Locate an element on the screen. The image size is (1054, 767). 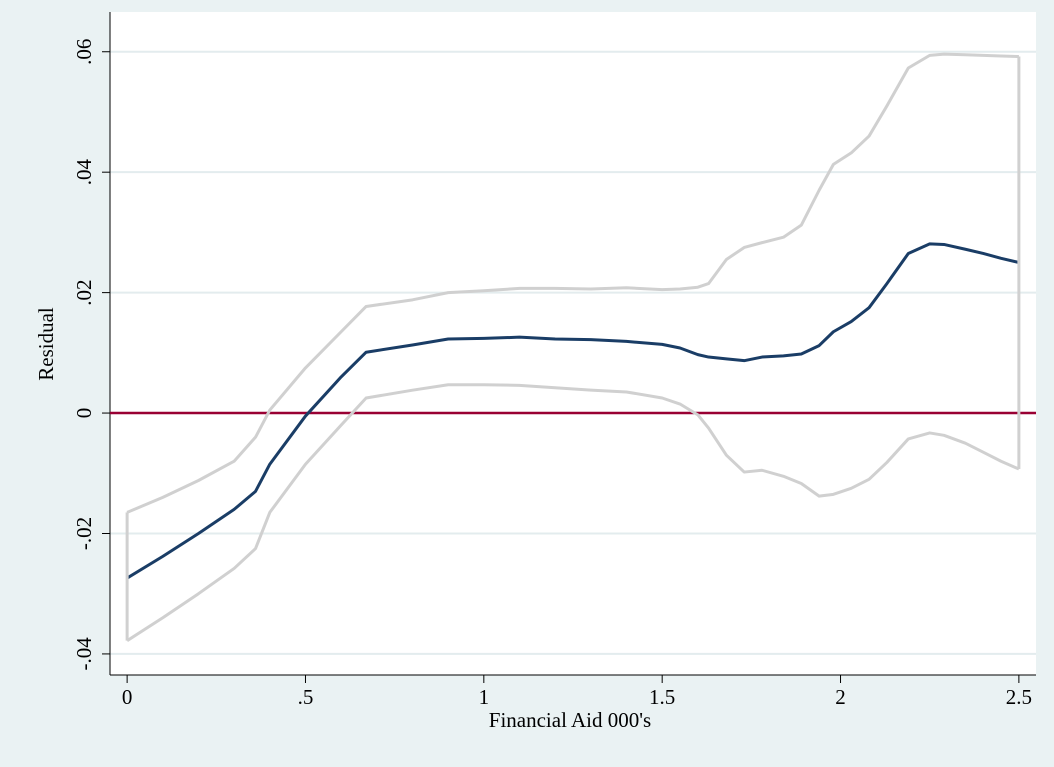
x-axis-label: Financial Aid 000's is located at coordinates (570, 720).